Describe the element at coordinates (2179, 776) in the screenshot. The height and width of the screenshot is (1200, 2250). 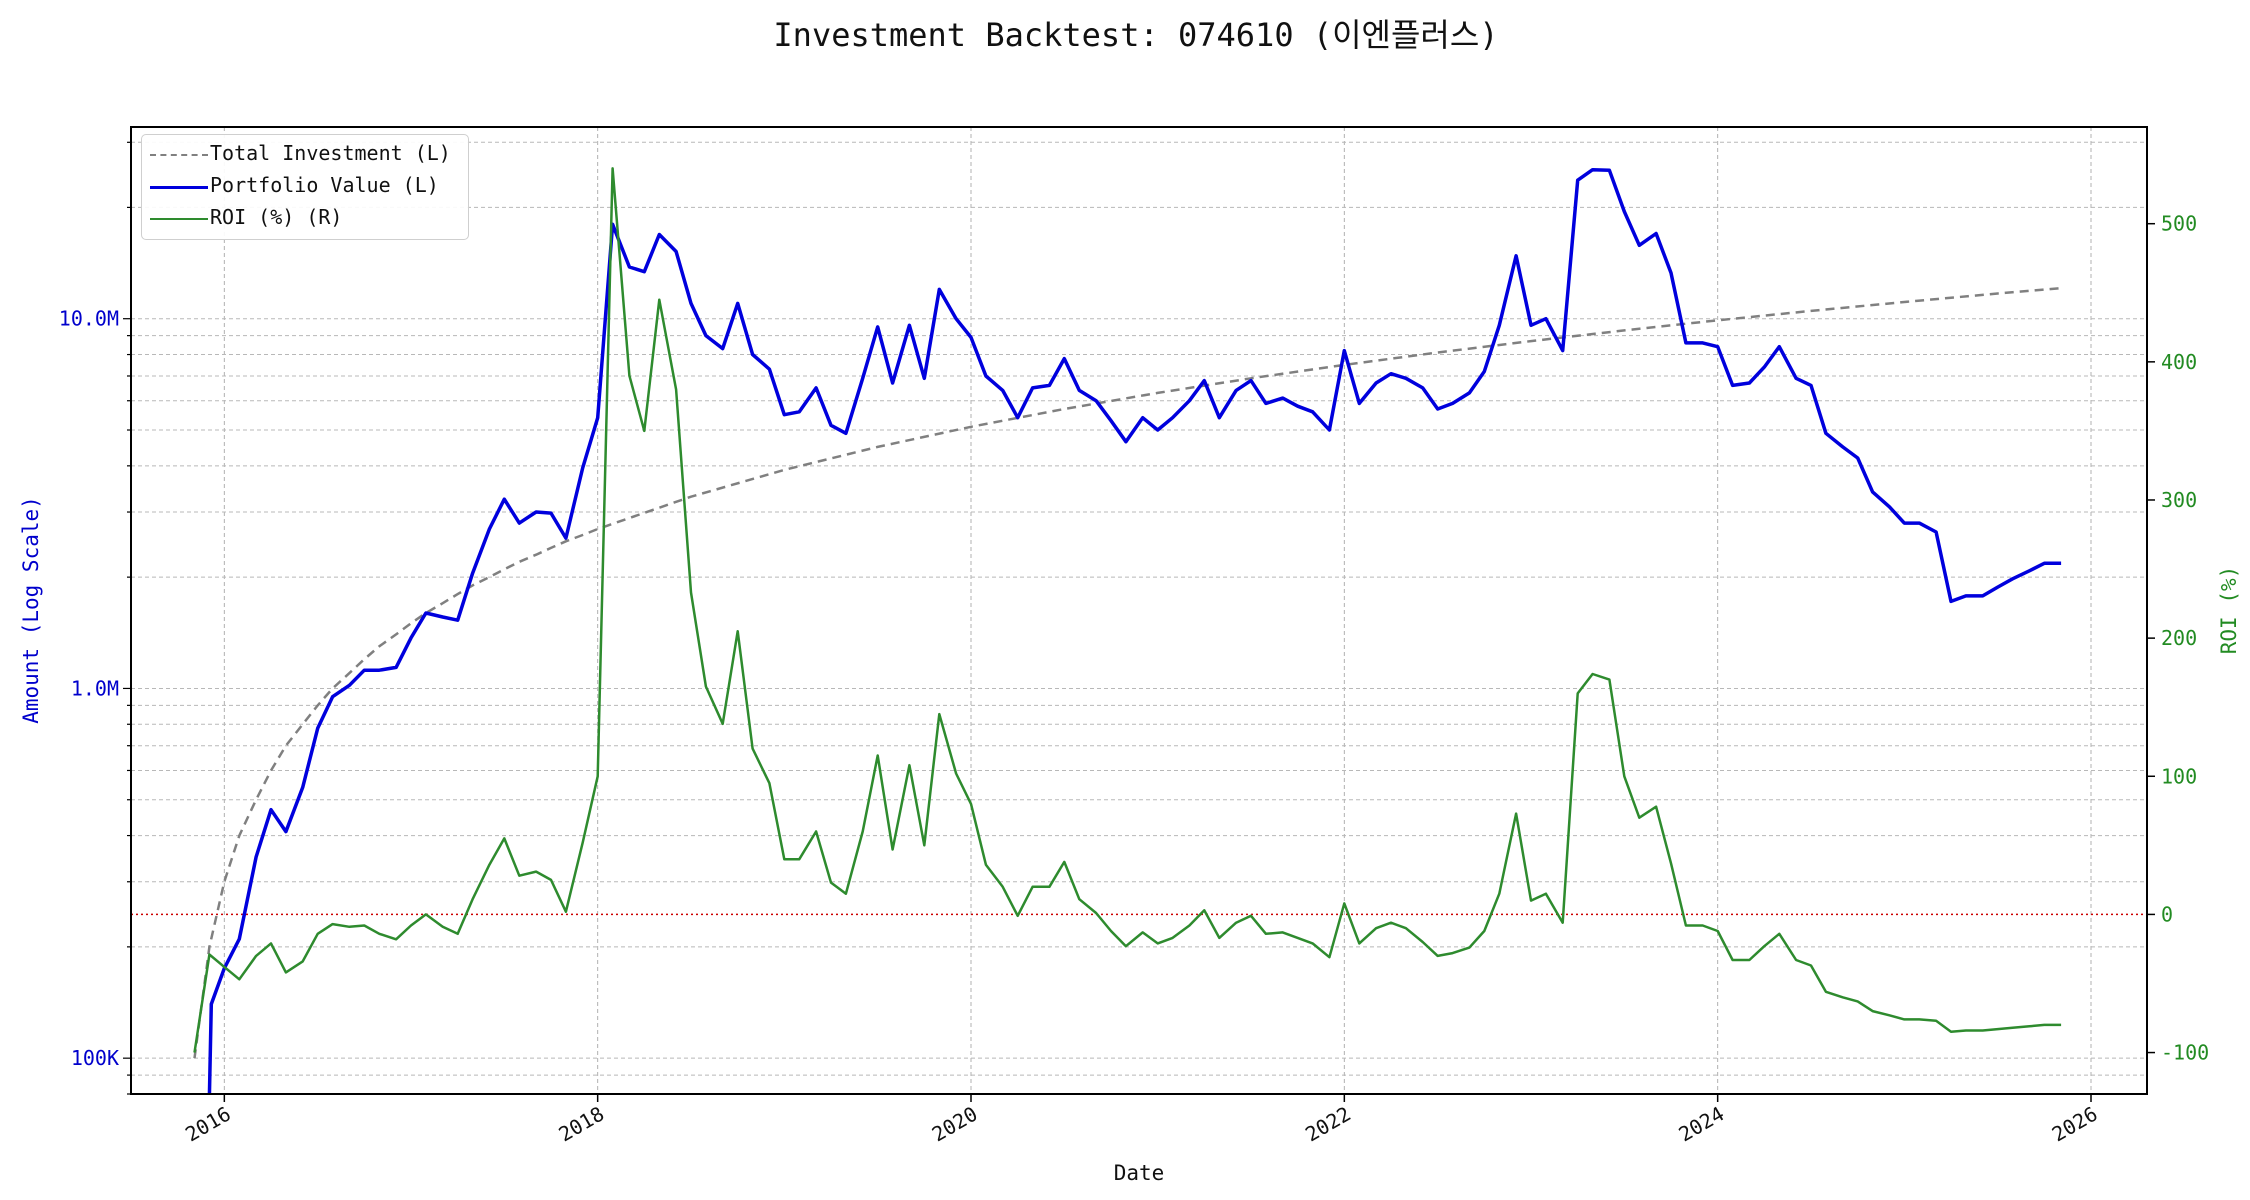
I see `y-right-tick-label-100: 100` at that location.